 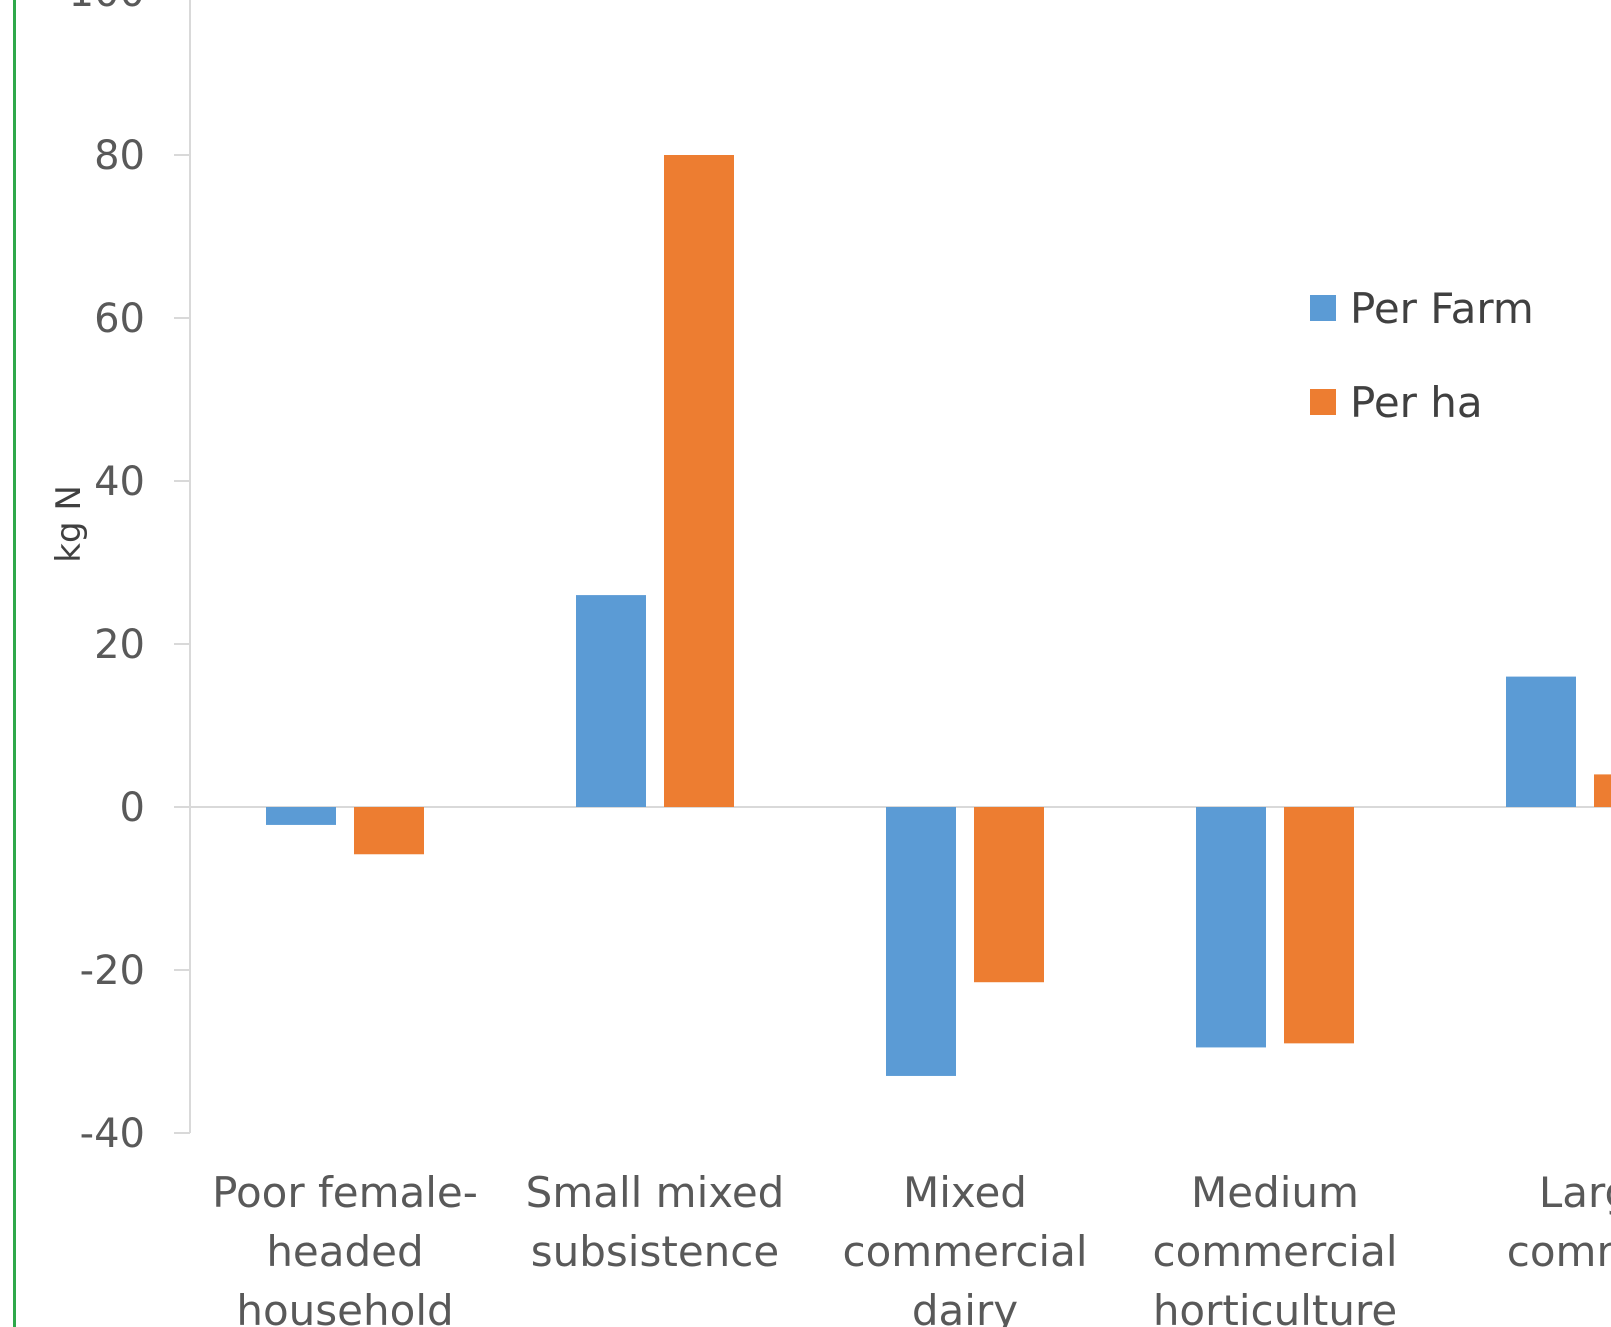 What do you see at coordinates (119, 645) in the screenshot?
I see `y-tick-label: 20` at bounding box center [119, 645].